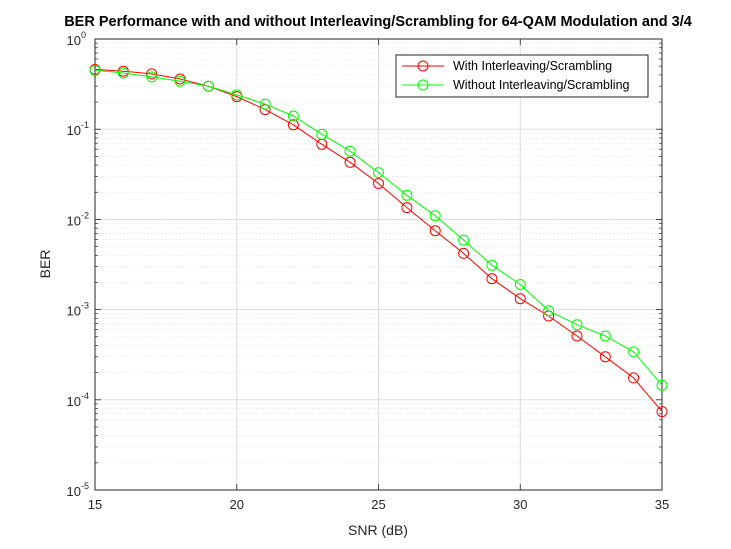 This screenshot has height=549, width=731. I want to click on legend-entry-2: Without Interleaving/Scrambling, so click(516, 85).